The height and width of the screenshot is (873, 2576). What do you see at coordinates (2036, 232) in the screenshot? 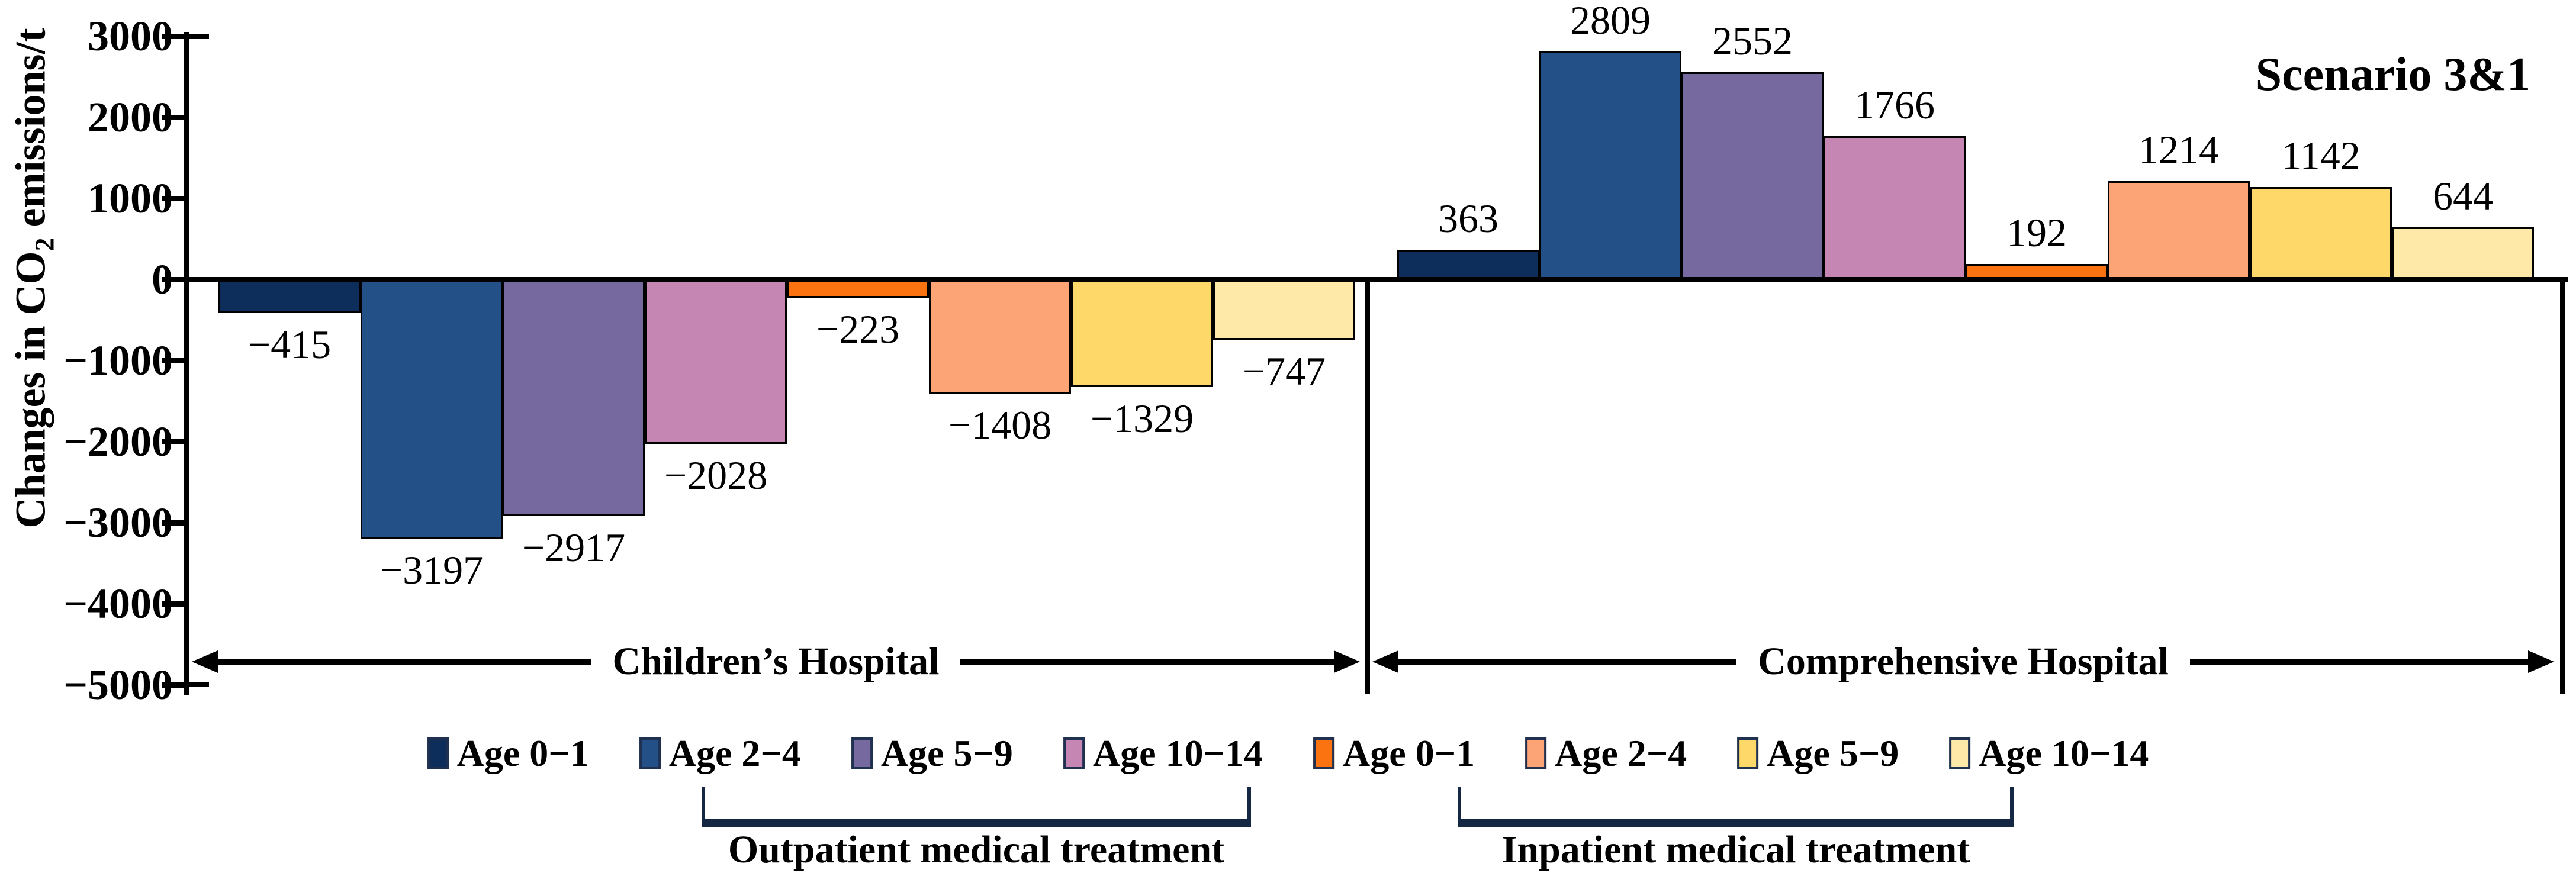
I see `bar-value-label: 192` at bounding box center [2036, 232].